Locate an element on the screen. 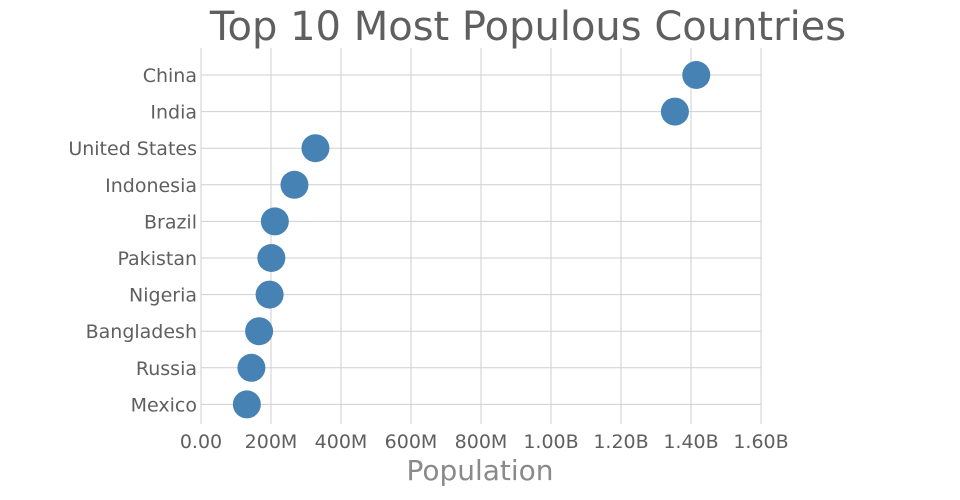  y-tick-label: Mexico is located at coordinates (164, 405).